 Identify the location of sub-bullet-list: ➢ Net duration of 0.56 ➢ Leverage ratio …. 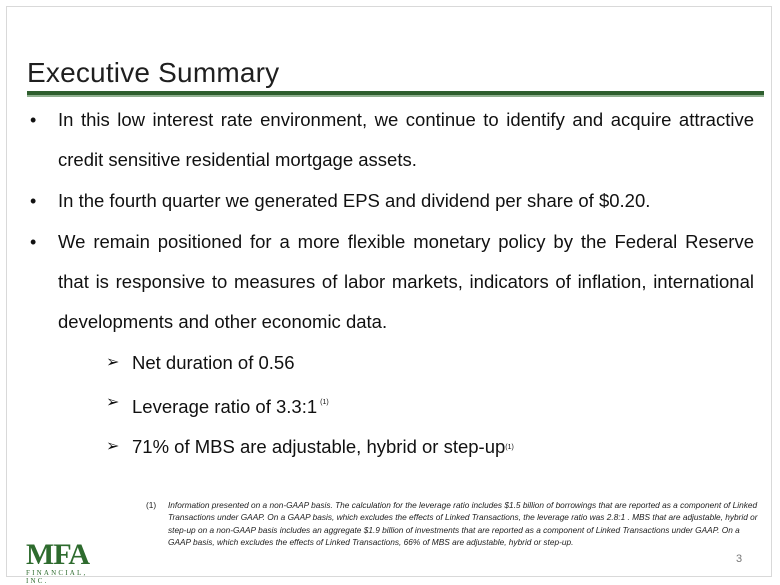
(310, 405).